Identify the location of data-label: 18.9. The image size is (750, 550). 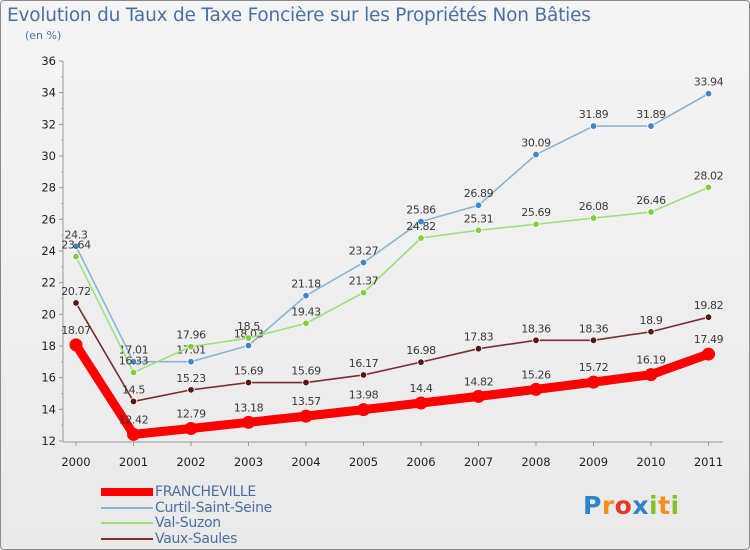
(651, 320).